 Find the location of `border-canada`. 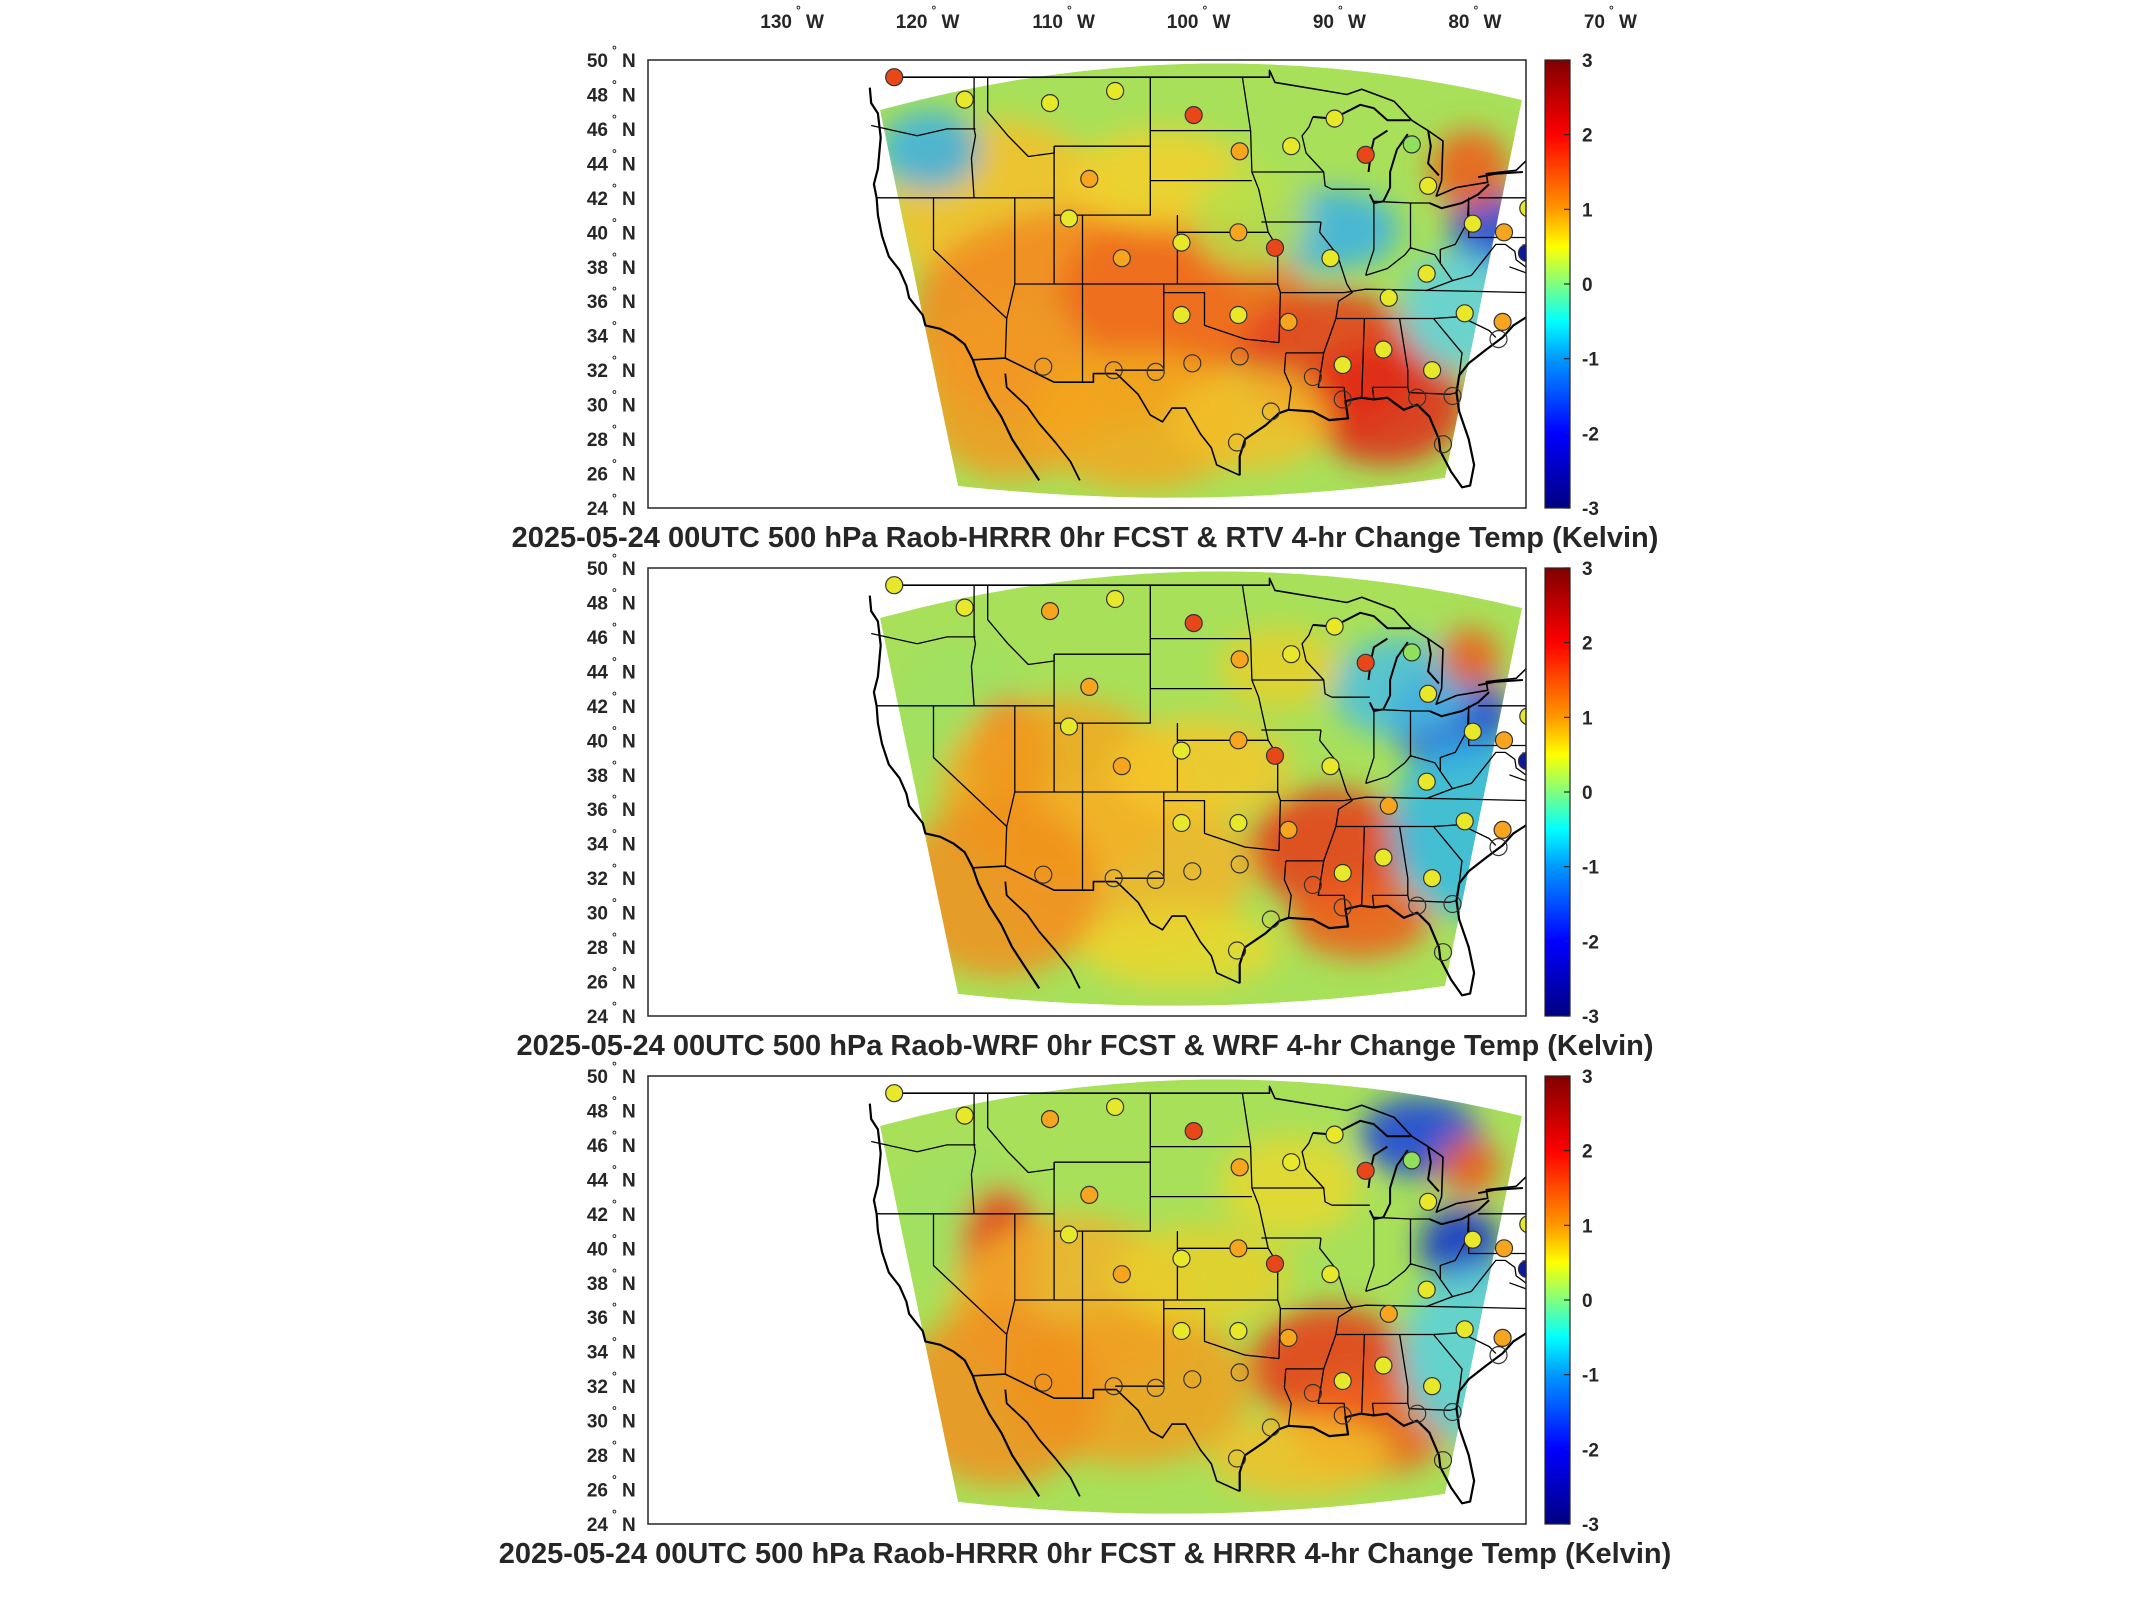

border-canada is located at coordinates (1208, 641).